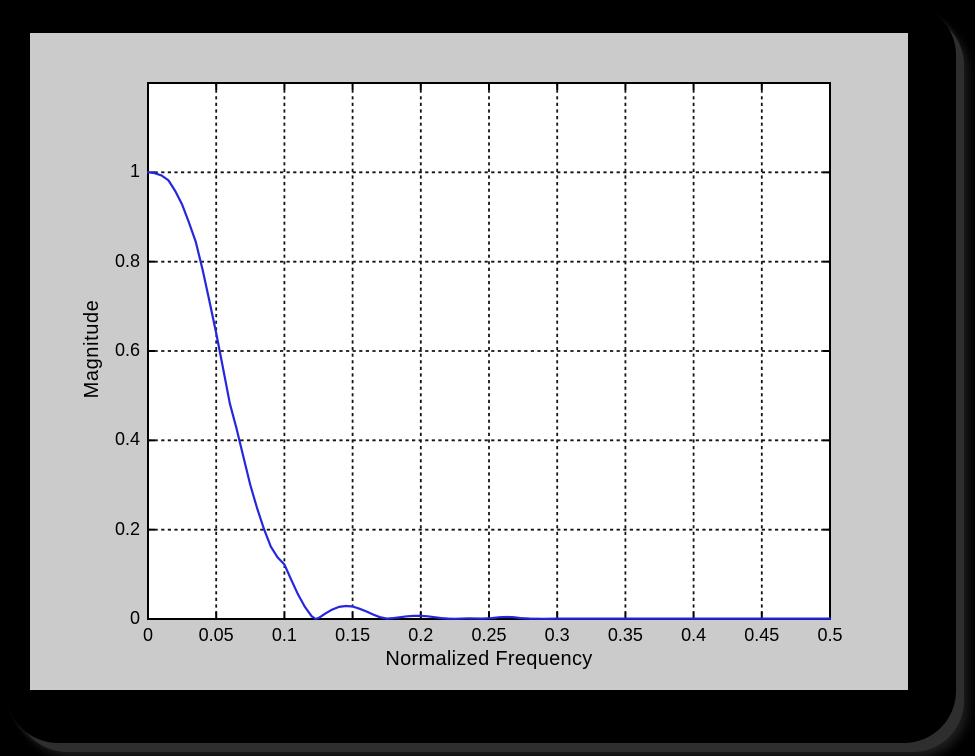 Image resolution: width=975 pixels, height=756 pixels. I want to click on y-tick-label: 0.6, so click(127, 350).